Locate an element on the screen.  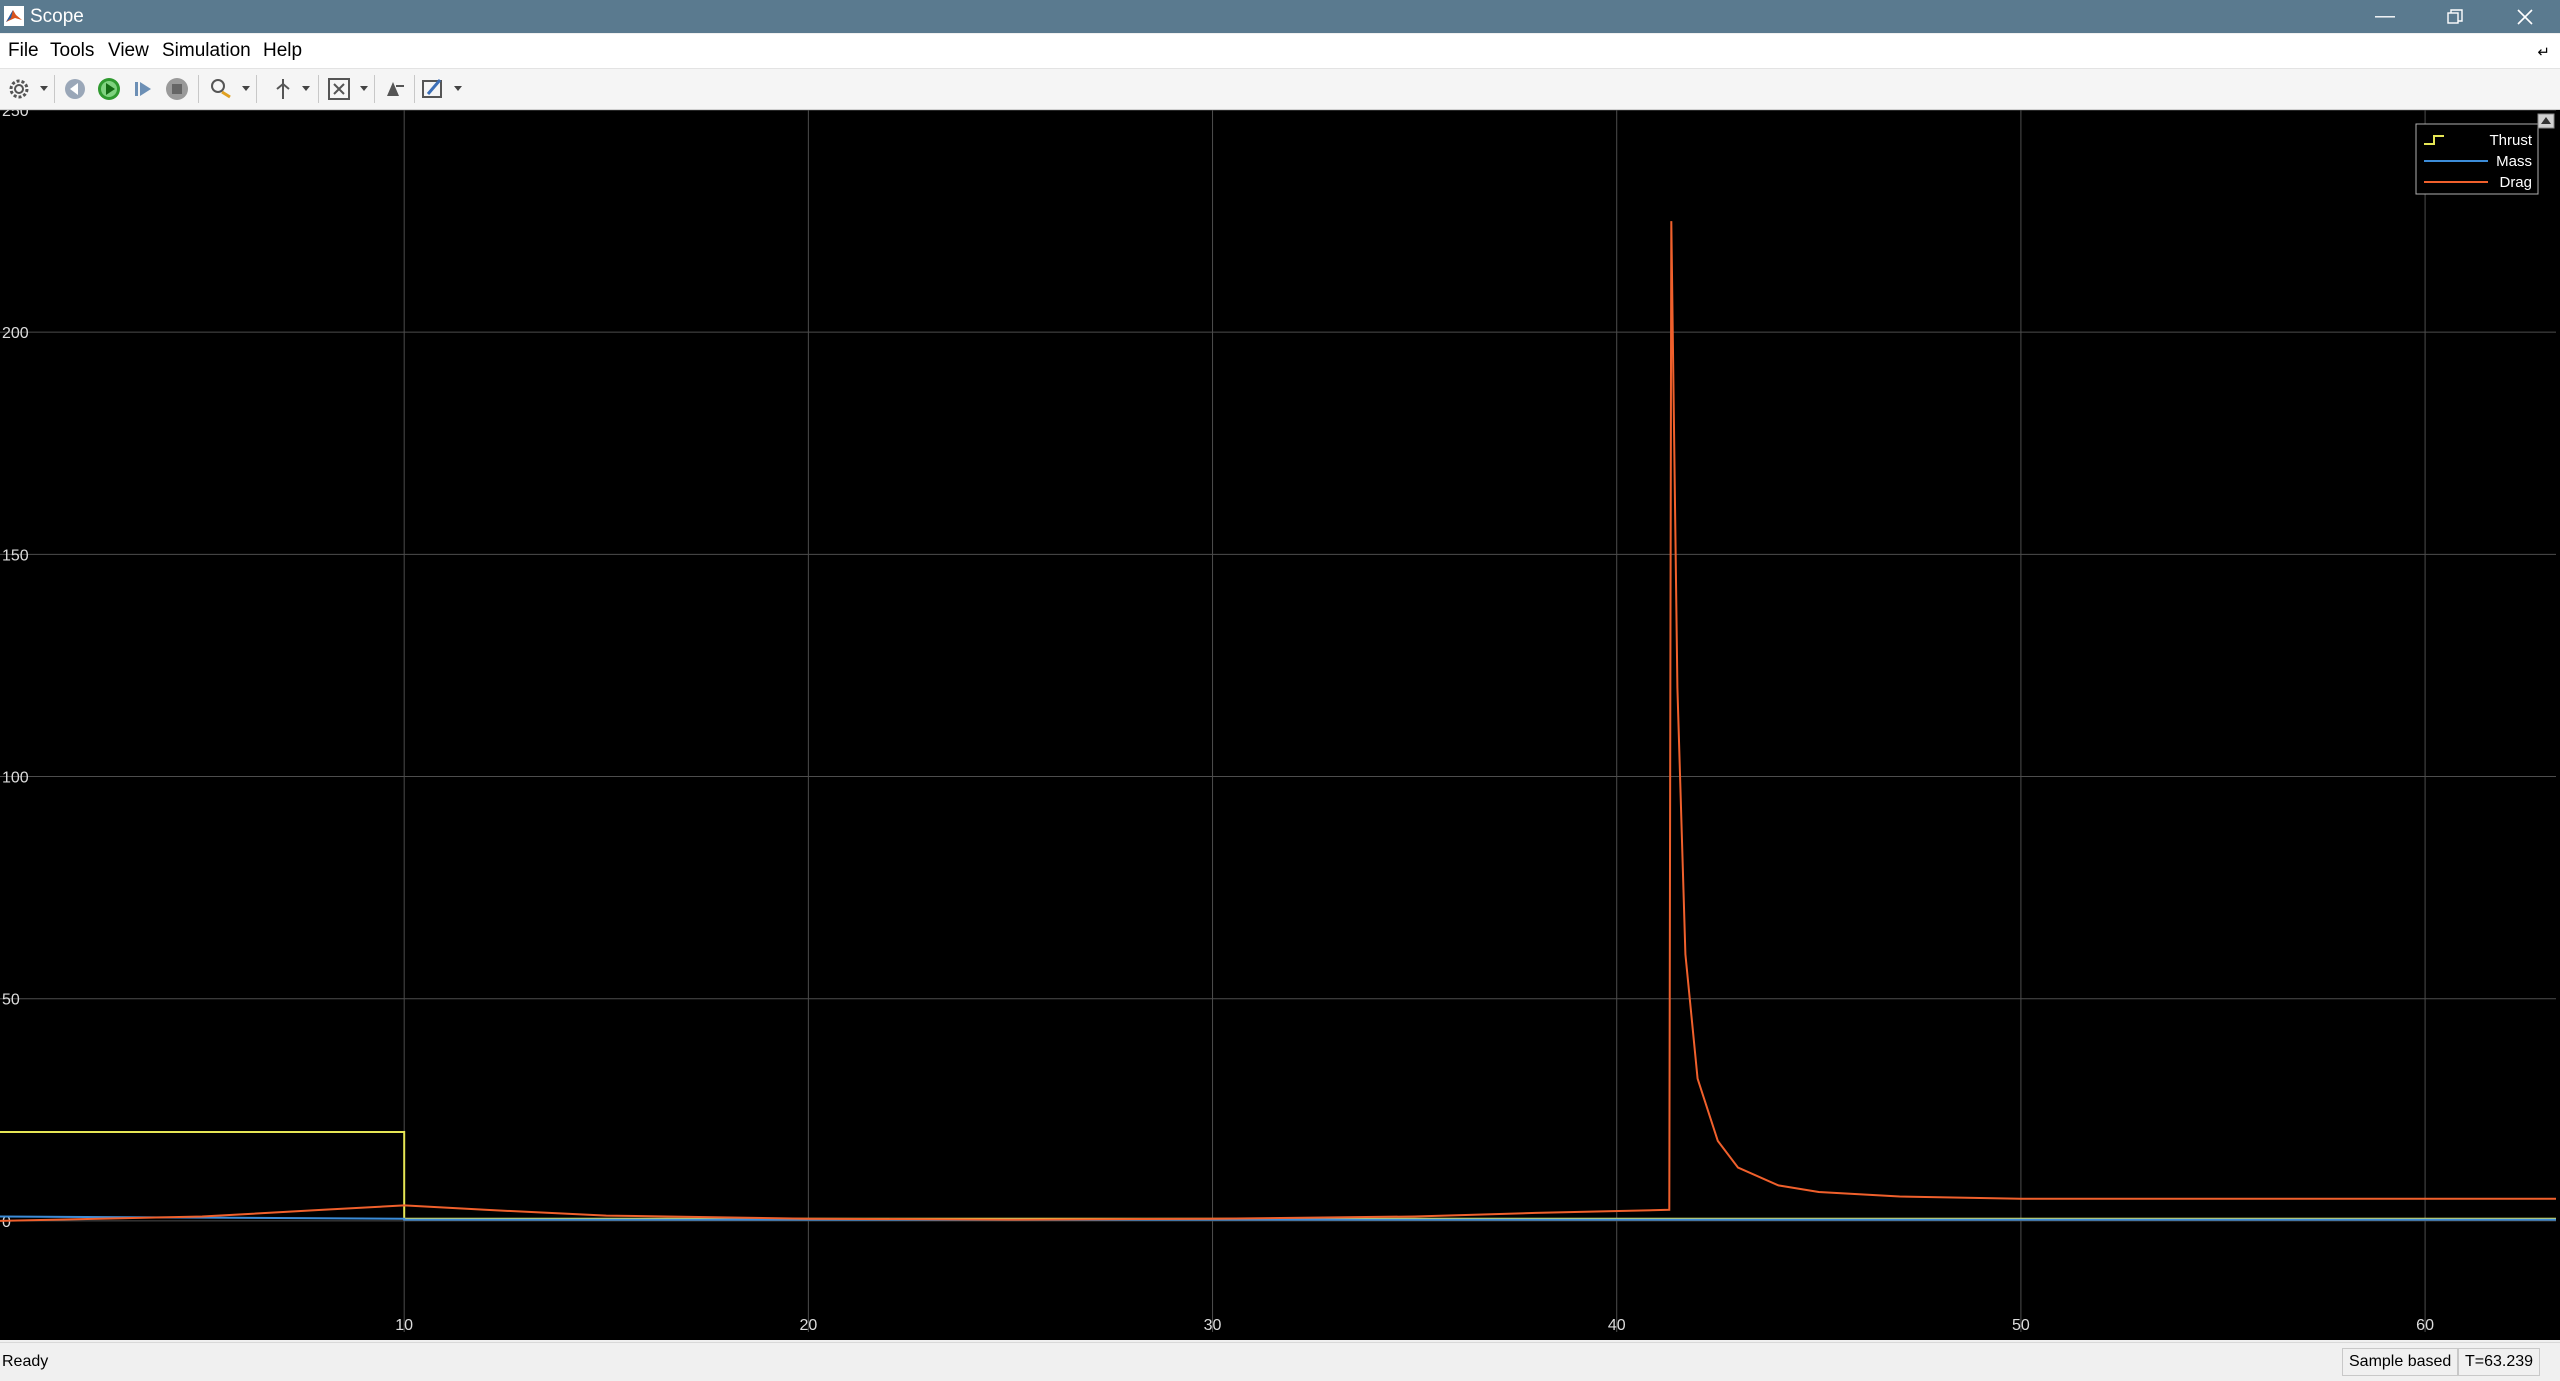
axes-expand-icon is located at coordinates (2546, 121).